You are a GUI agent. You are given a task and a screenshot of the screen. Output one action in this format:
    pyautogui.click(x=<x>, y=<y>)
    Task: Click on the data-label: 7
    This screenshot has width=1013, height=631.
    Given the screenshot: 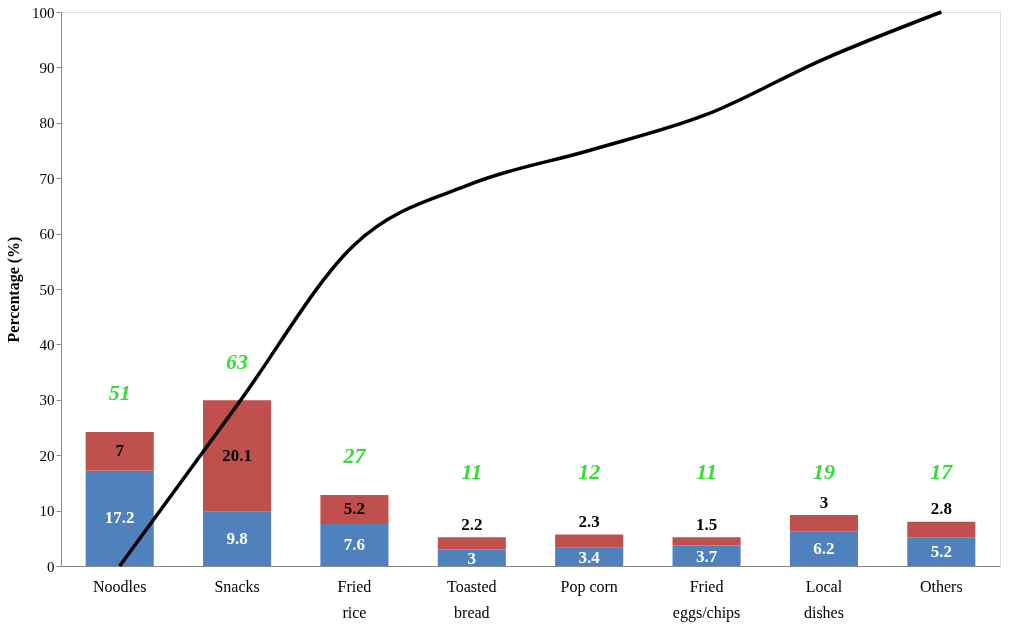 What is the action you would take?
    pyautogui.click(x=120, y=451)
    